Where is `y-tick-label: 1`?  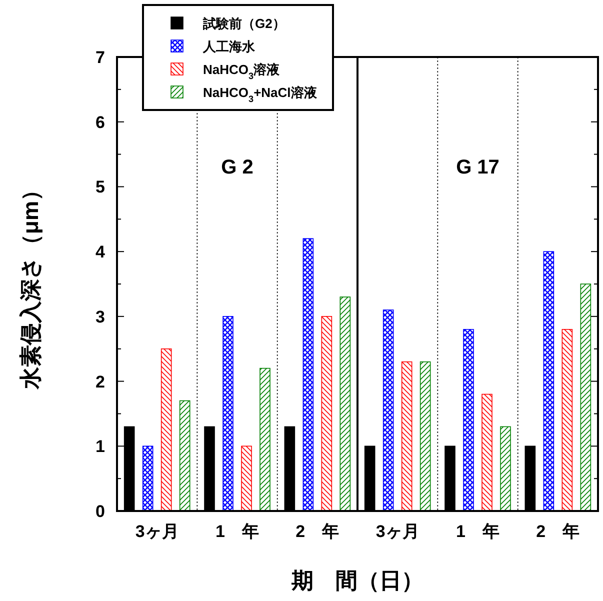 y-tick-label: 1 is located at coordinates (100, 446).